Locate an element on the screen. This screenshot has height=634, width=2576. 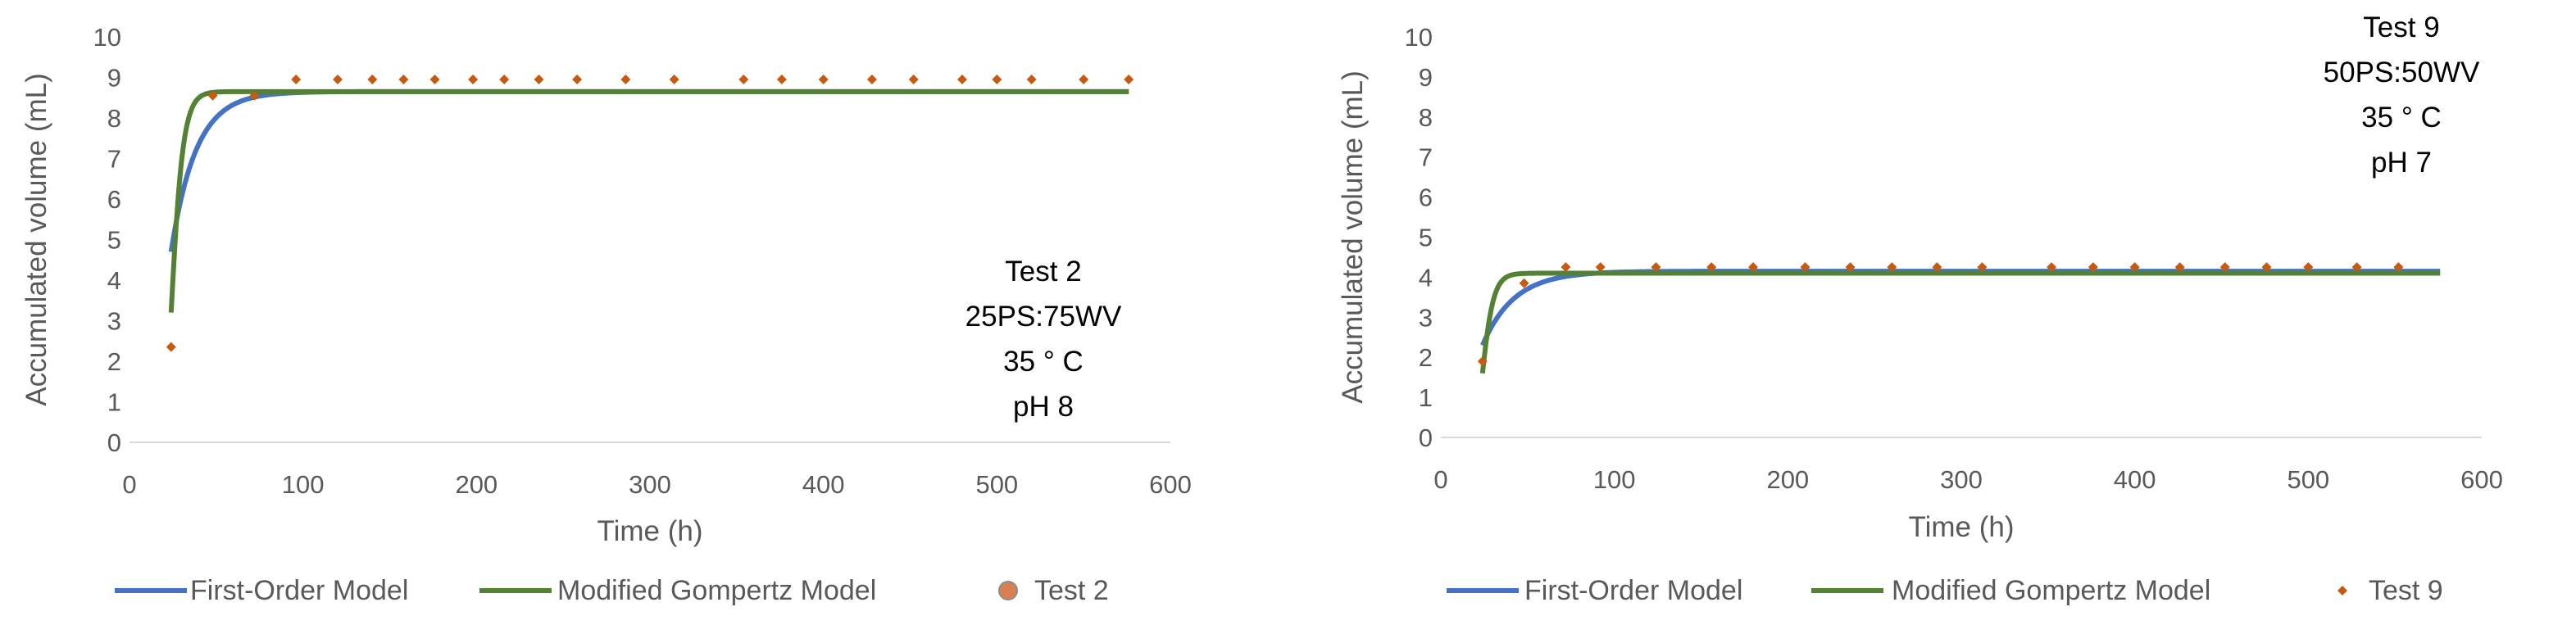
annotation-line: pH 8 is located at coordinates (1043, 407).